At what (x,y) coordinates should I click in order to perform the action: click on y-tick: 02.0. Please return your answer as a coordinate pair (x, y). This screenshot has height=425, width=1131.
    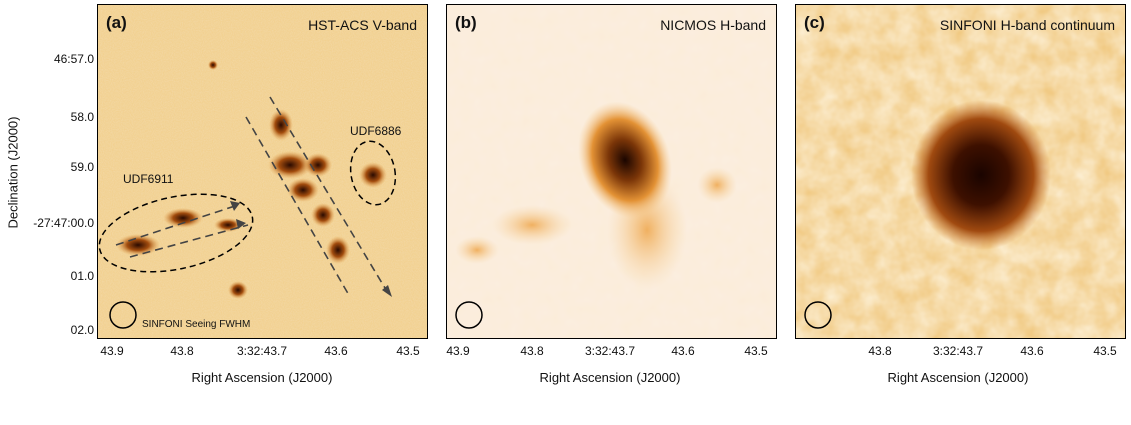
    Looking at the image, I should click on (82, 330).